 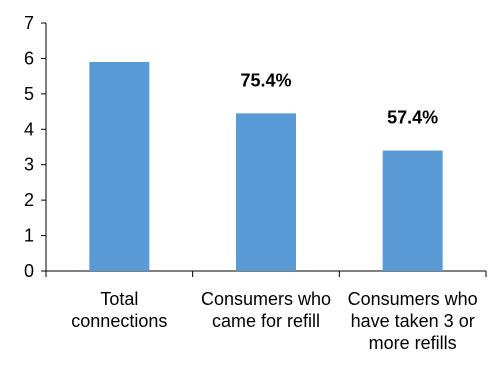 I want to click on y-tick-label: 2, so click(x=29, y=200).